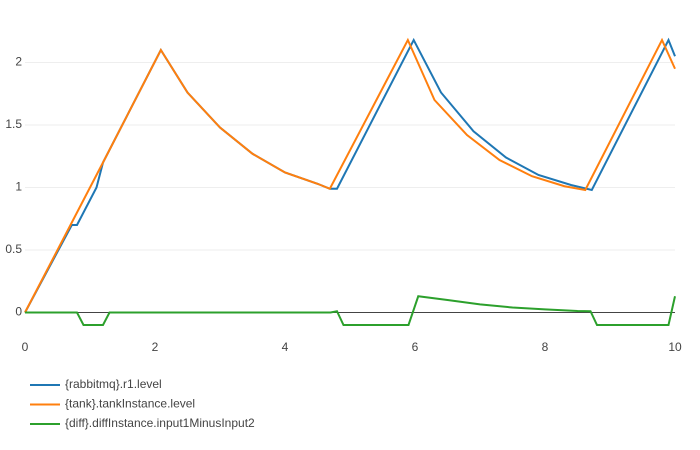 The width and height of the screenshot is (700, 450). I want to click on series-line, so click(350, 310).